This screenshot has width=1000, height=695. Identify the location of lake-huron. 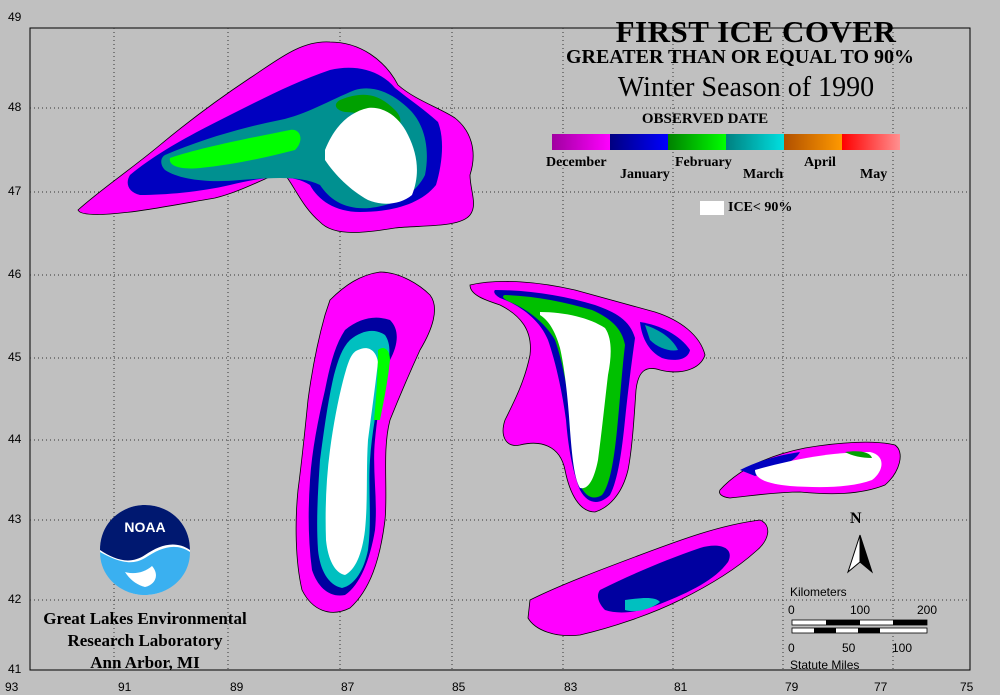
(587, 396).